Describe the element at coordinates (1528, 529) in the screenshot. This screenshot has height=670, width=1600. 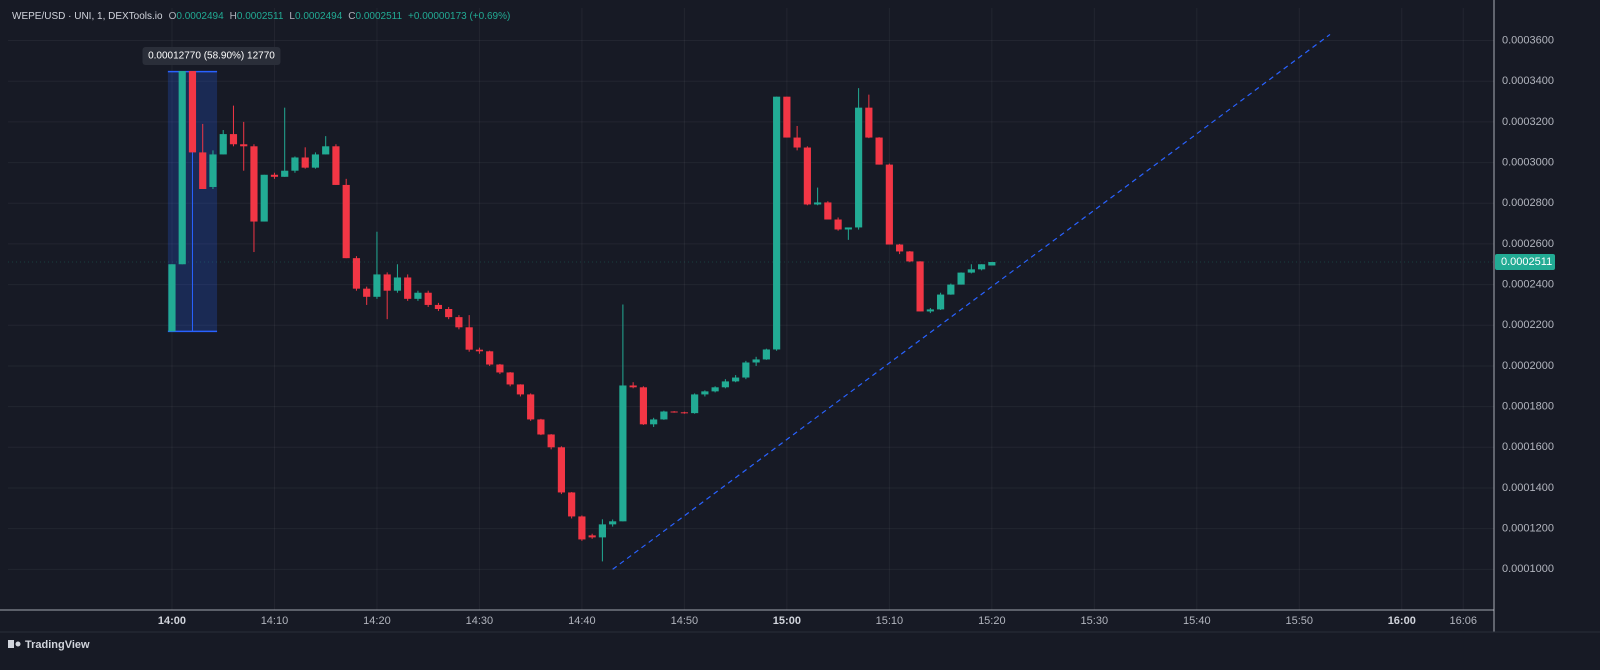
I see `y-tick-label: 0.0001200` at that location.